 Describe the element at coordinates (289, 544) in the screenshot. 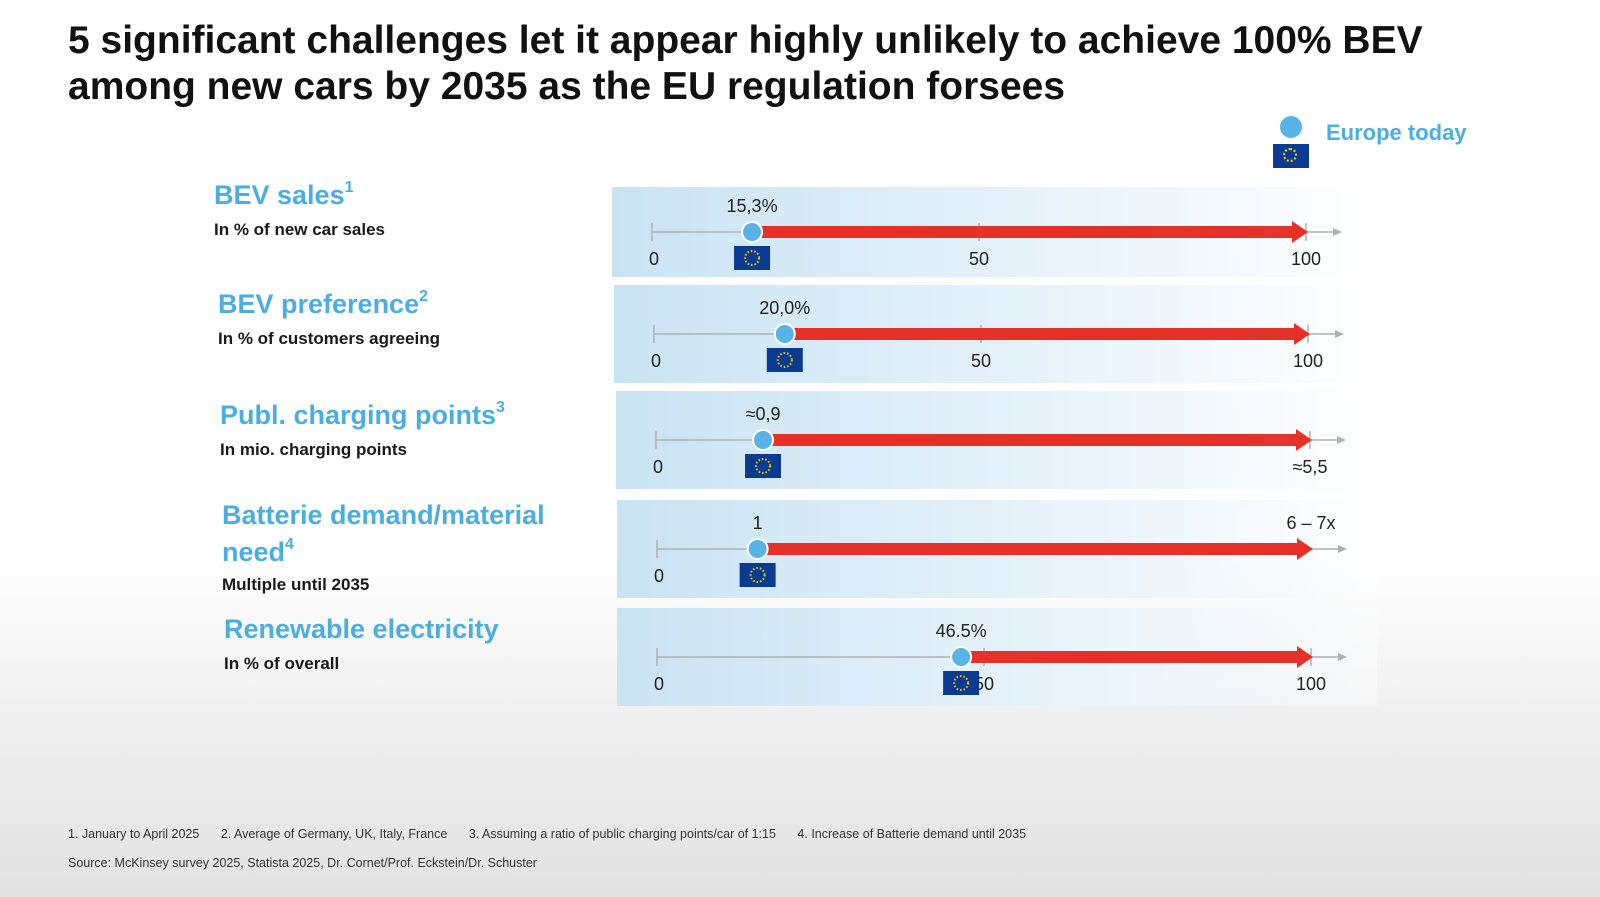

I see `footnote-marker: 4` at that location.